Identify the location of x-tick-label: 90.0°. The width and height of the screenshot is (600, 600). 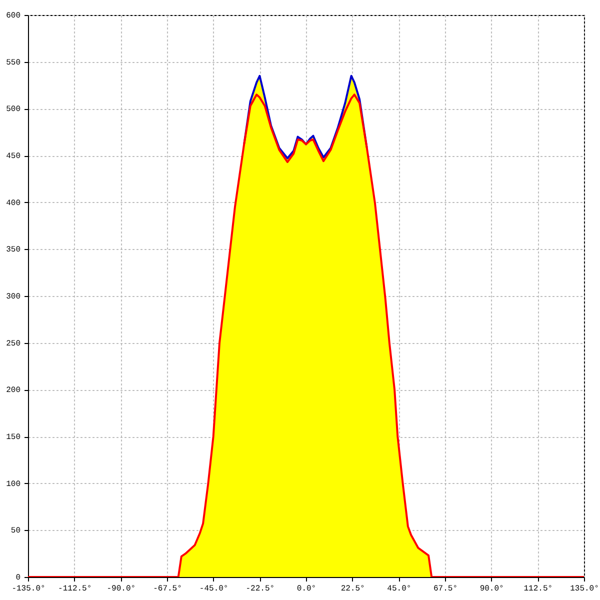
(492, 589).